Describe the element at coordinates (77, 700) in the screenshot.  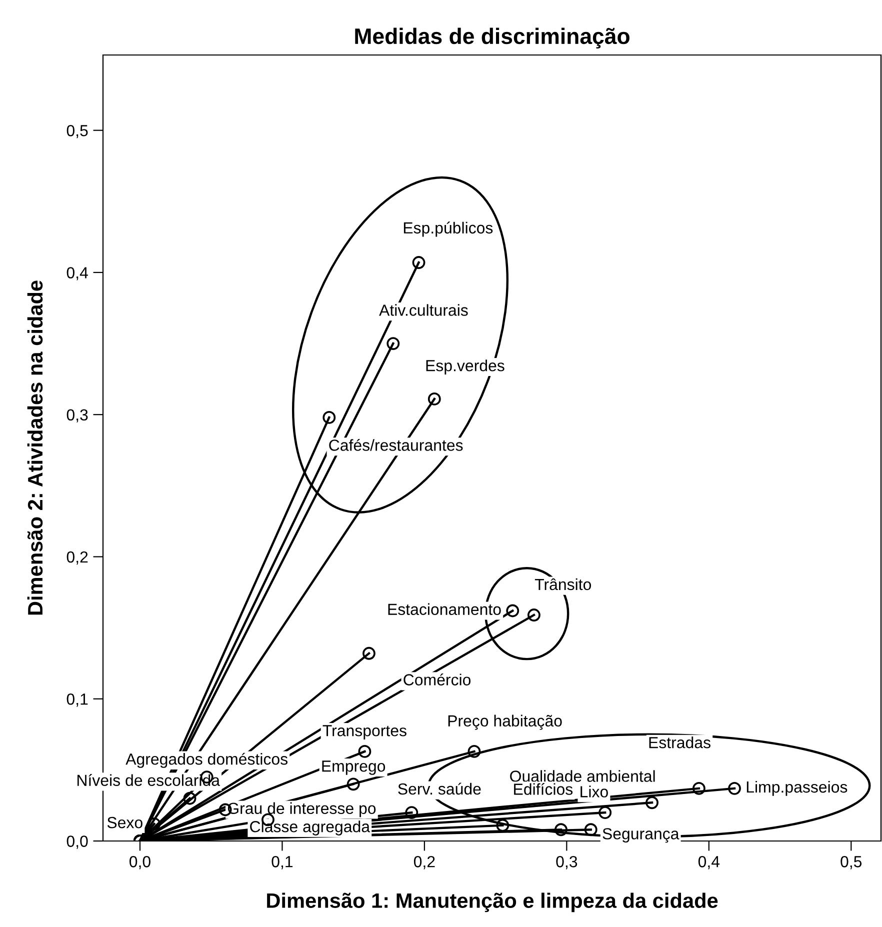
I see `y-tick-label: 0,1` at that location.